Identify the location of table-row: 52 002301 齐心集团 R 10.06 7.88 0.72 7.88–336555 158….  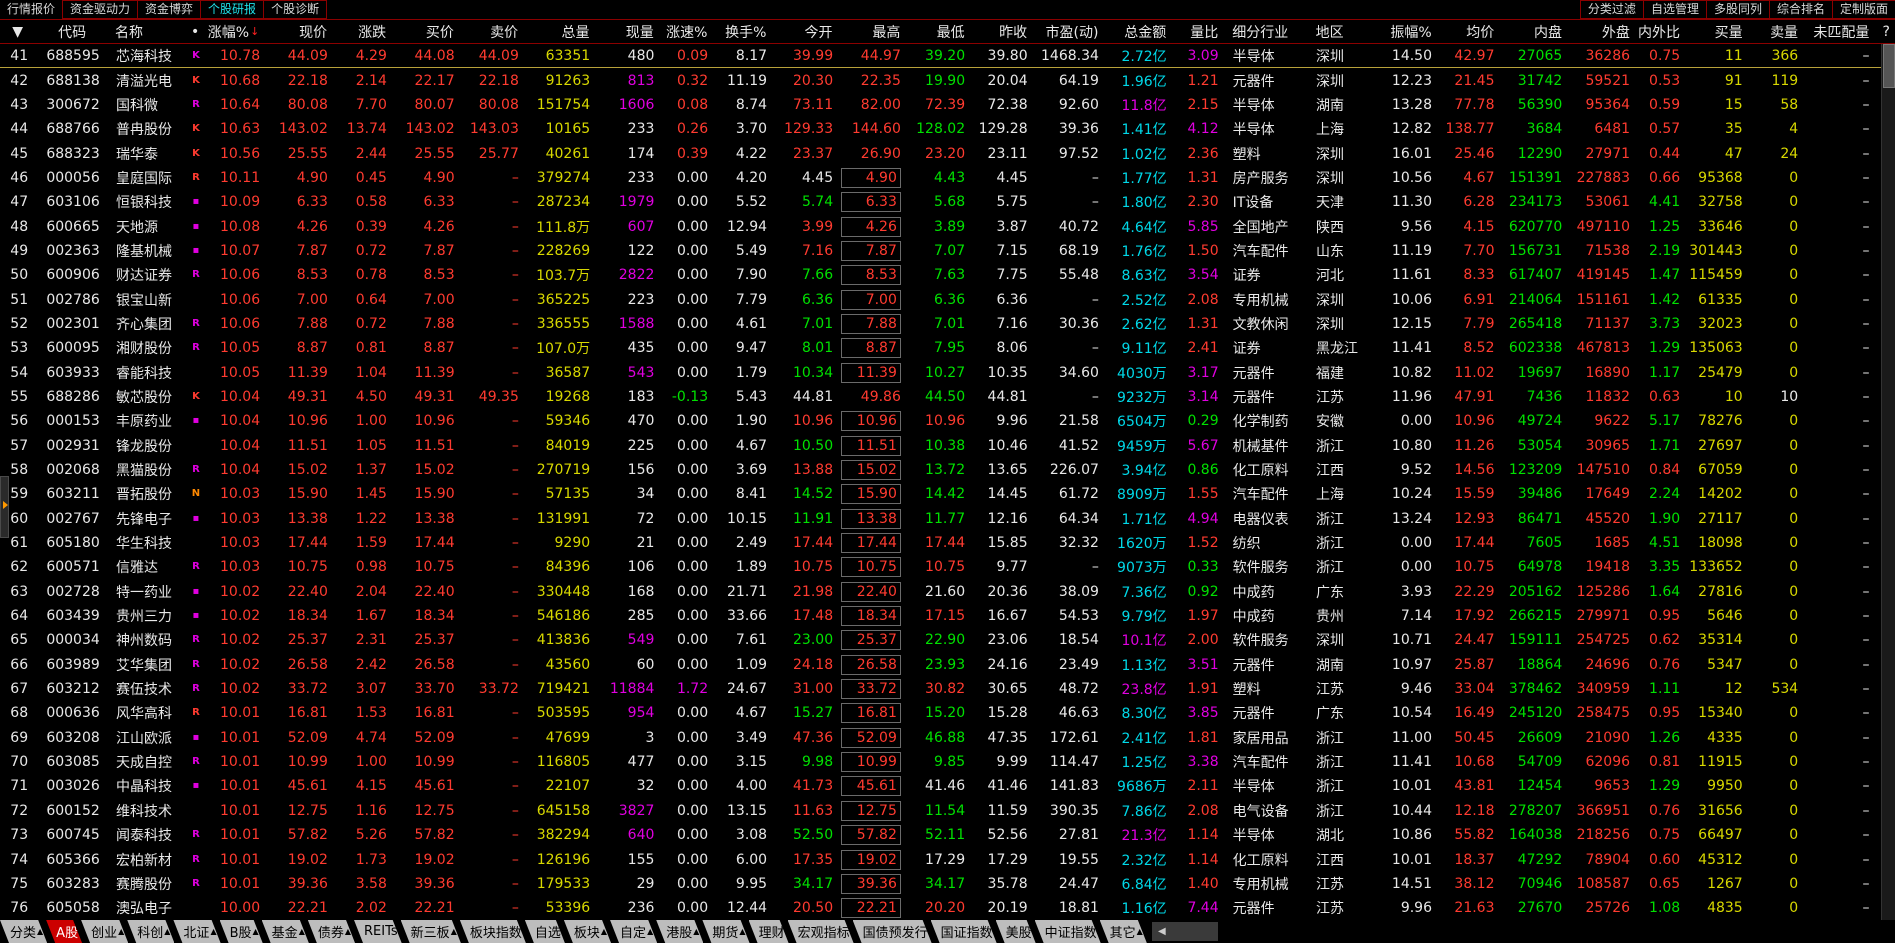
(947, 324).